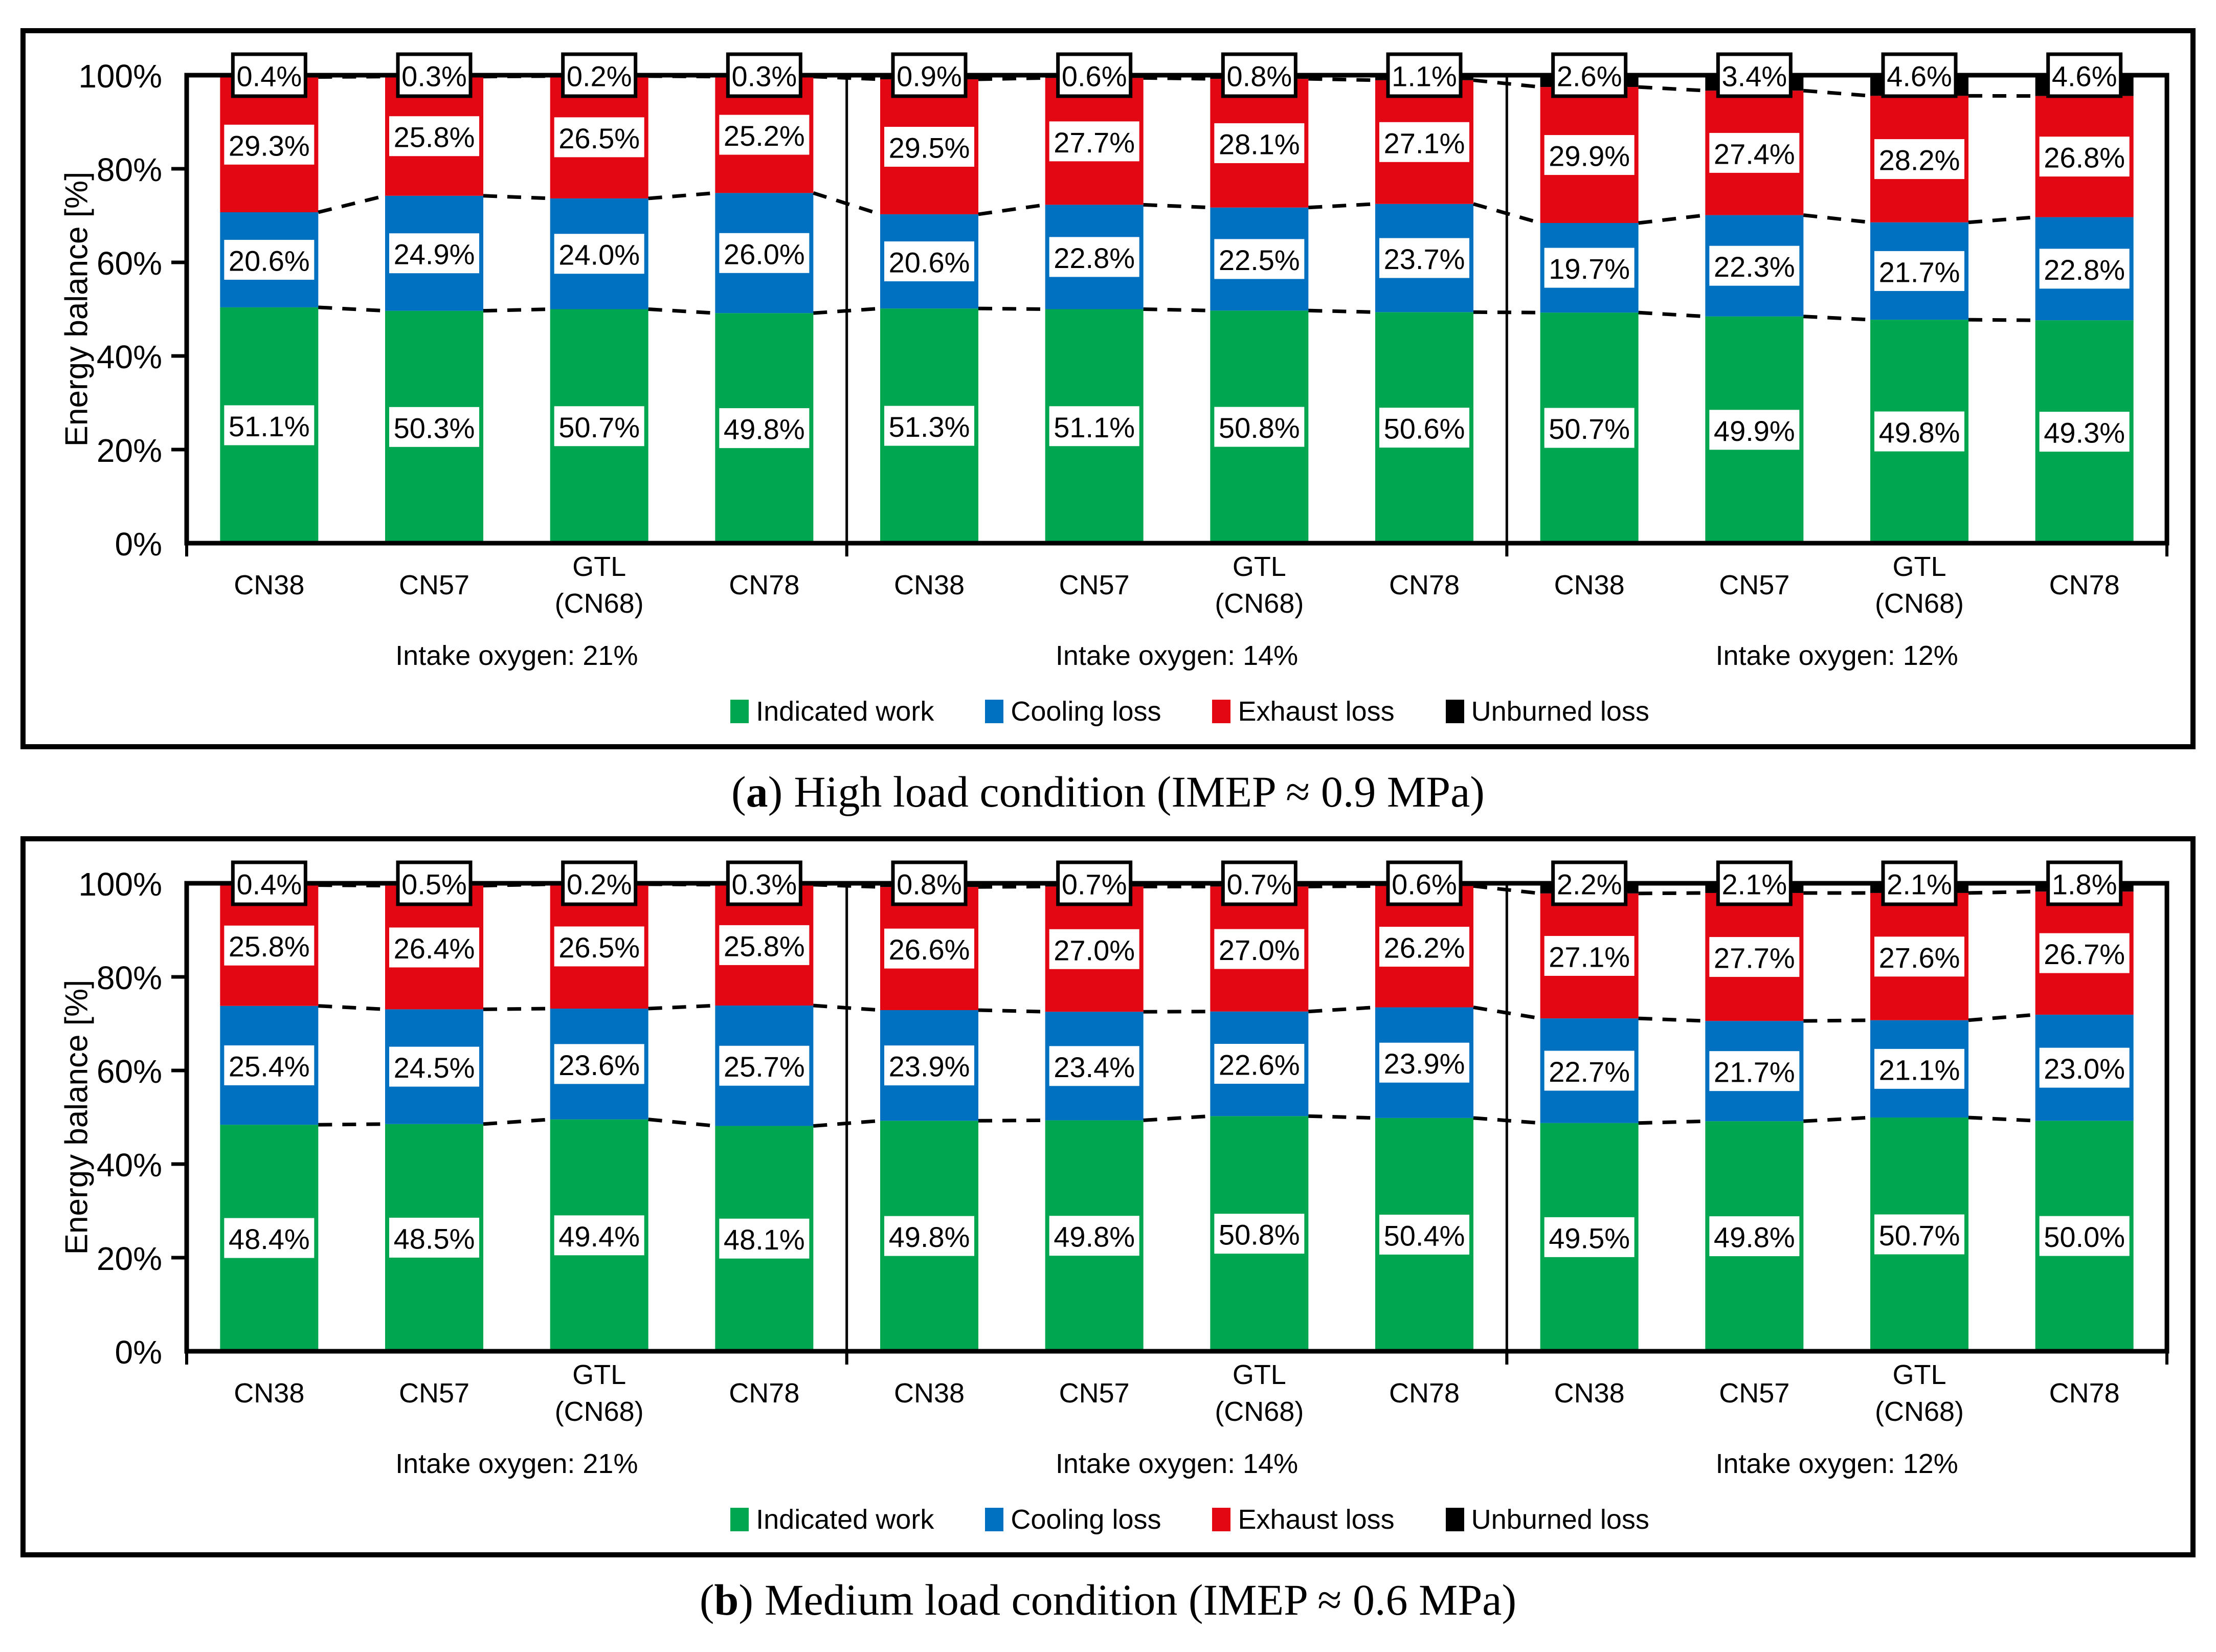 Image resolution: width=2216 pixels, height=1652 pixels. What do you see at coordinates (1108, 791) in the screenshot?
I see `caption-a: (a) High load condition (IMEP ≈ 0.9 MPa)` at bounding box center [1108, 791].